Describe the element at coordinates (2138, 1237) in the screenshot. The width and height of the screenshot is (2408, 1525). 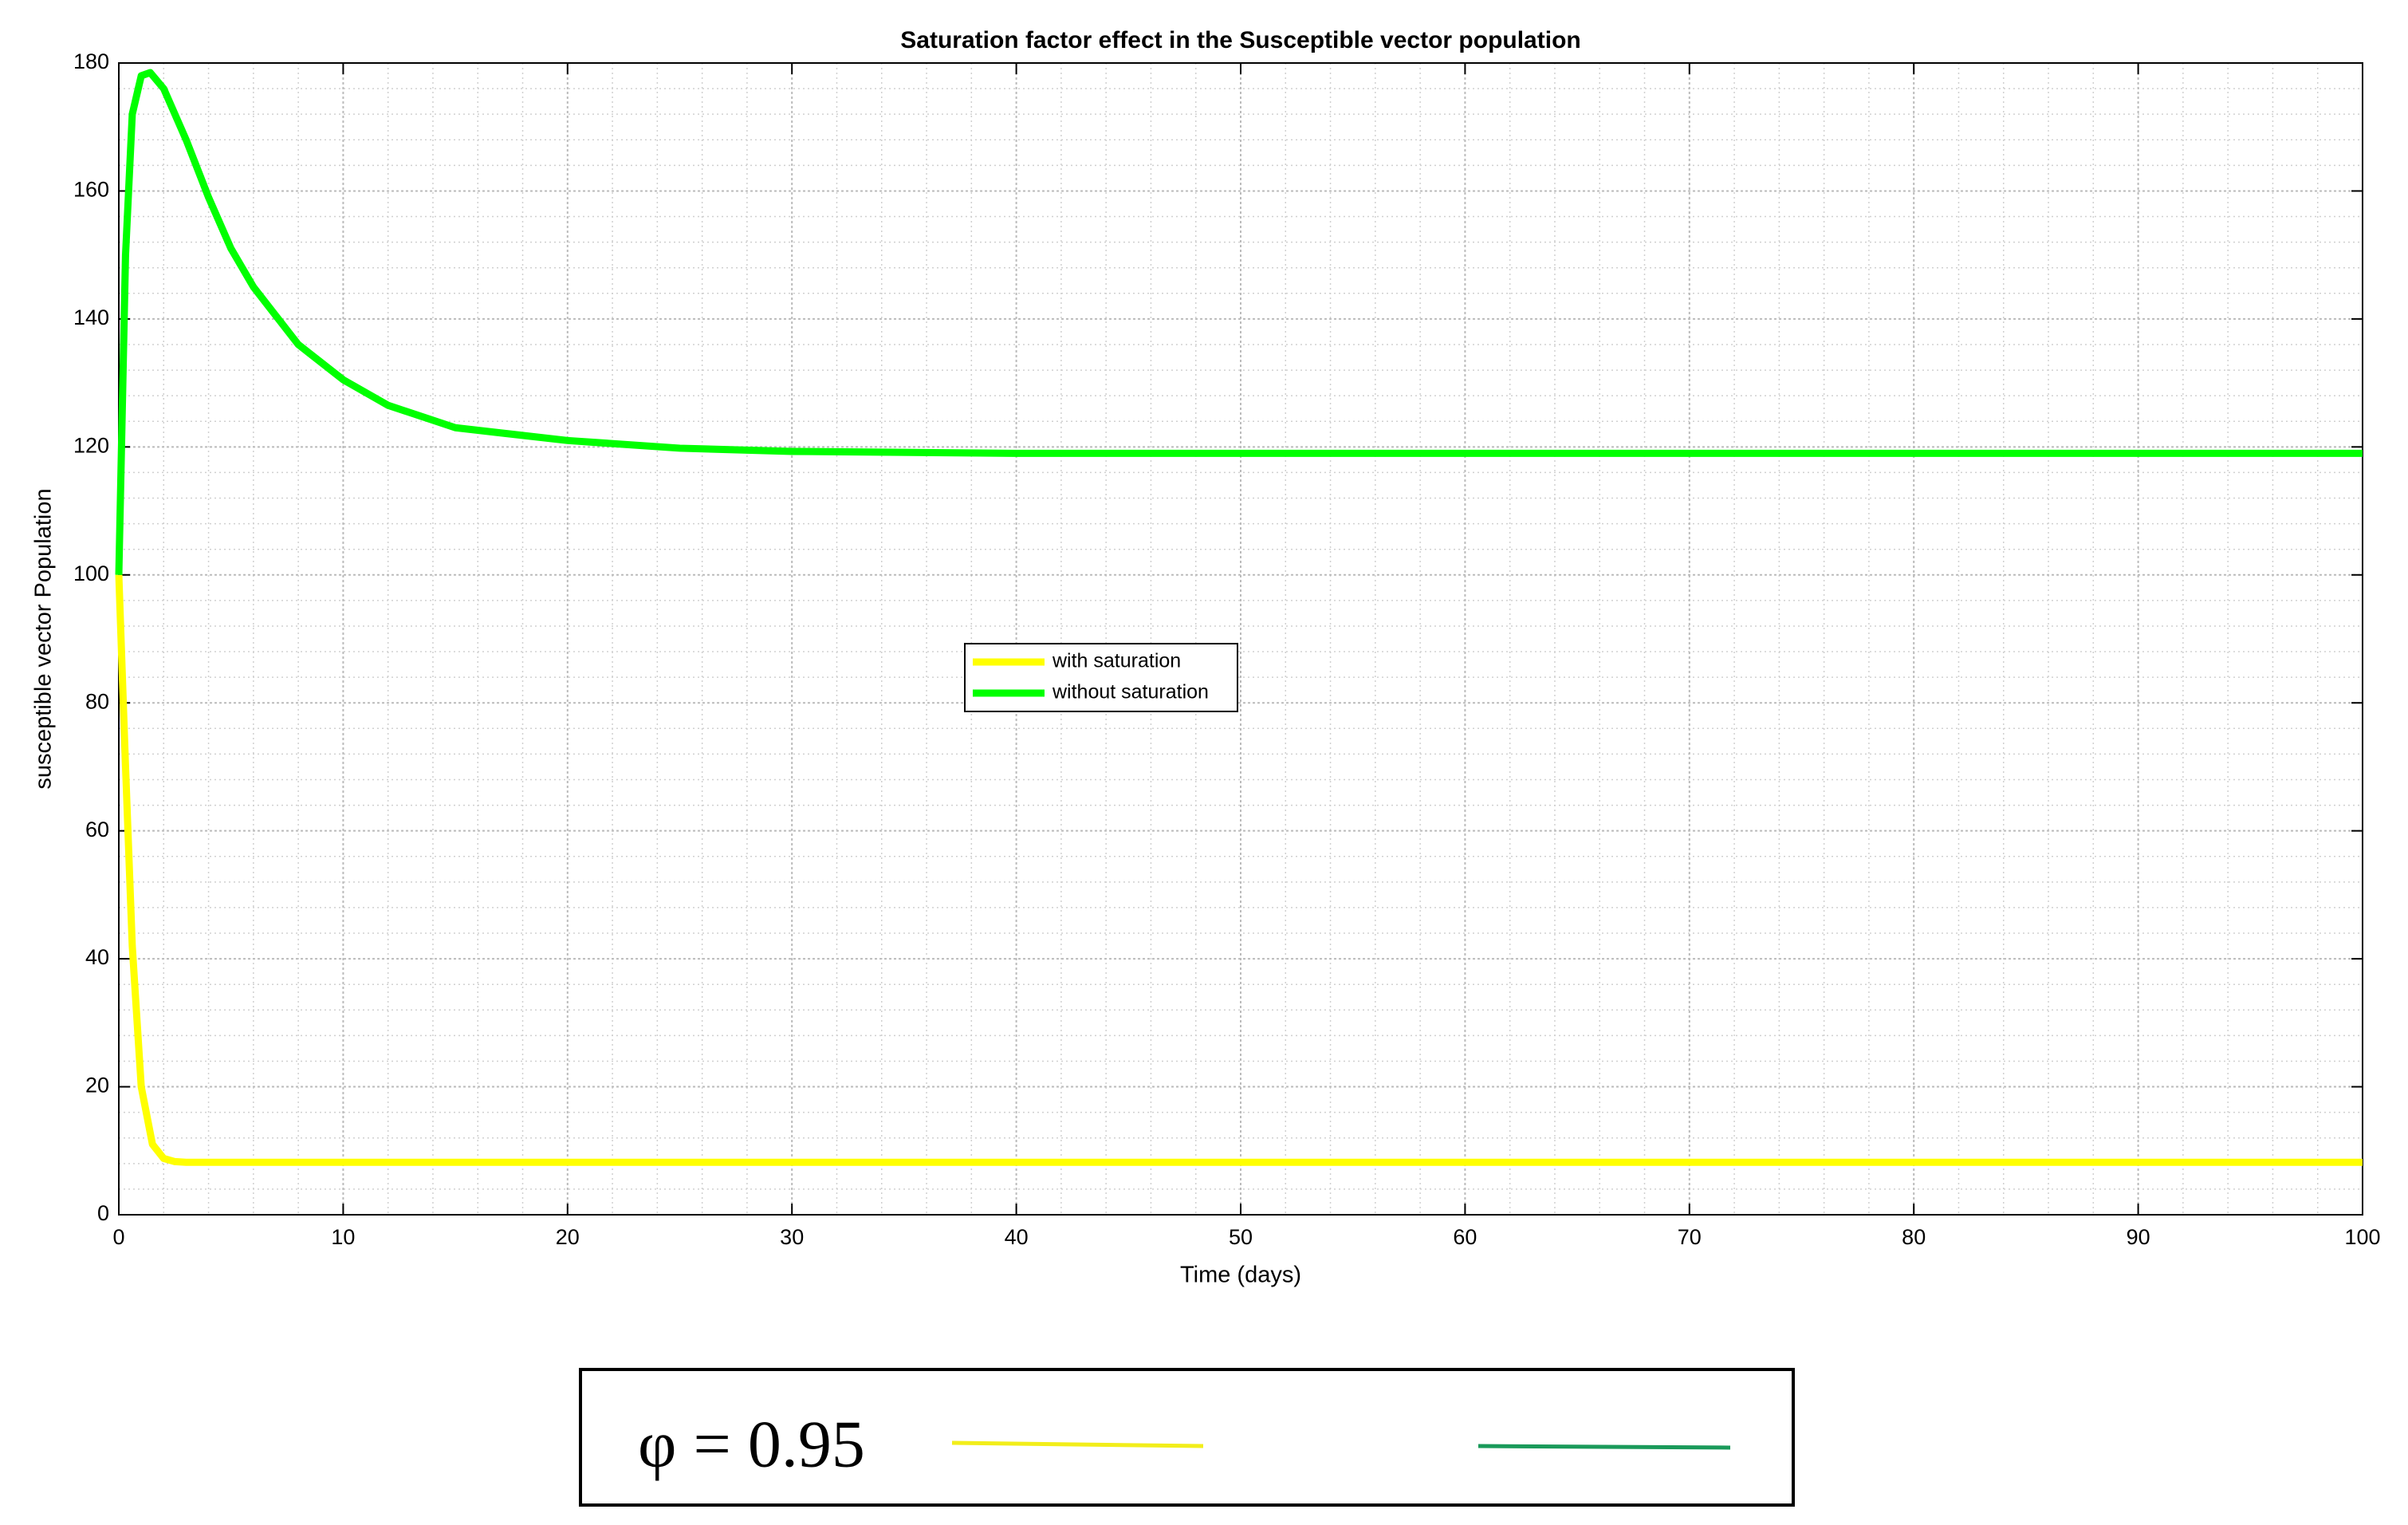
I see `x-tick-label: 90` at that location.